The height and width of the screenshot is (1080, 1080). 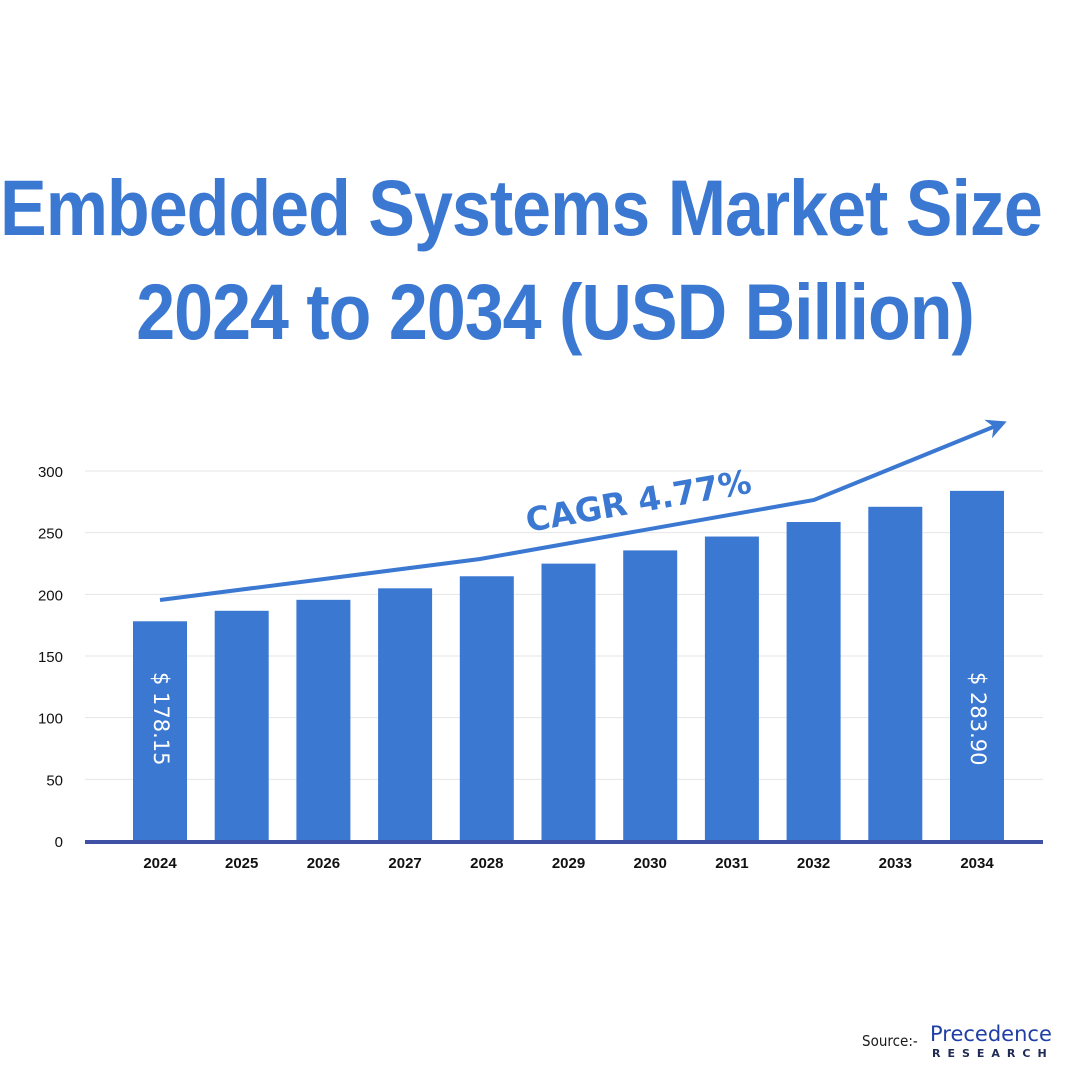 What do you see at coordinates (323, 720) in the screenshot?
I see `bar-2026` at bounding box center [323, 720].